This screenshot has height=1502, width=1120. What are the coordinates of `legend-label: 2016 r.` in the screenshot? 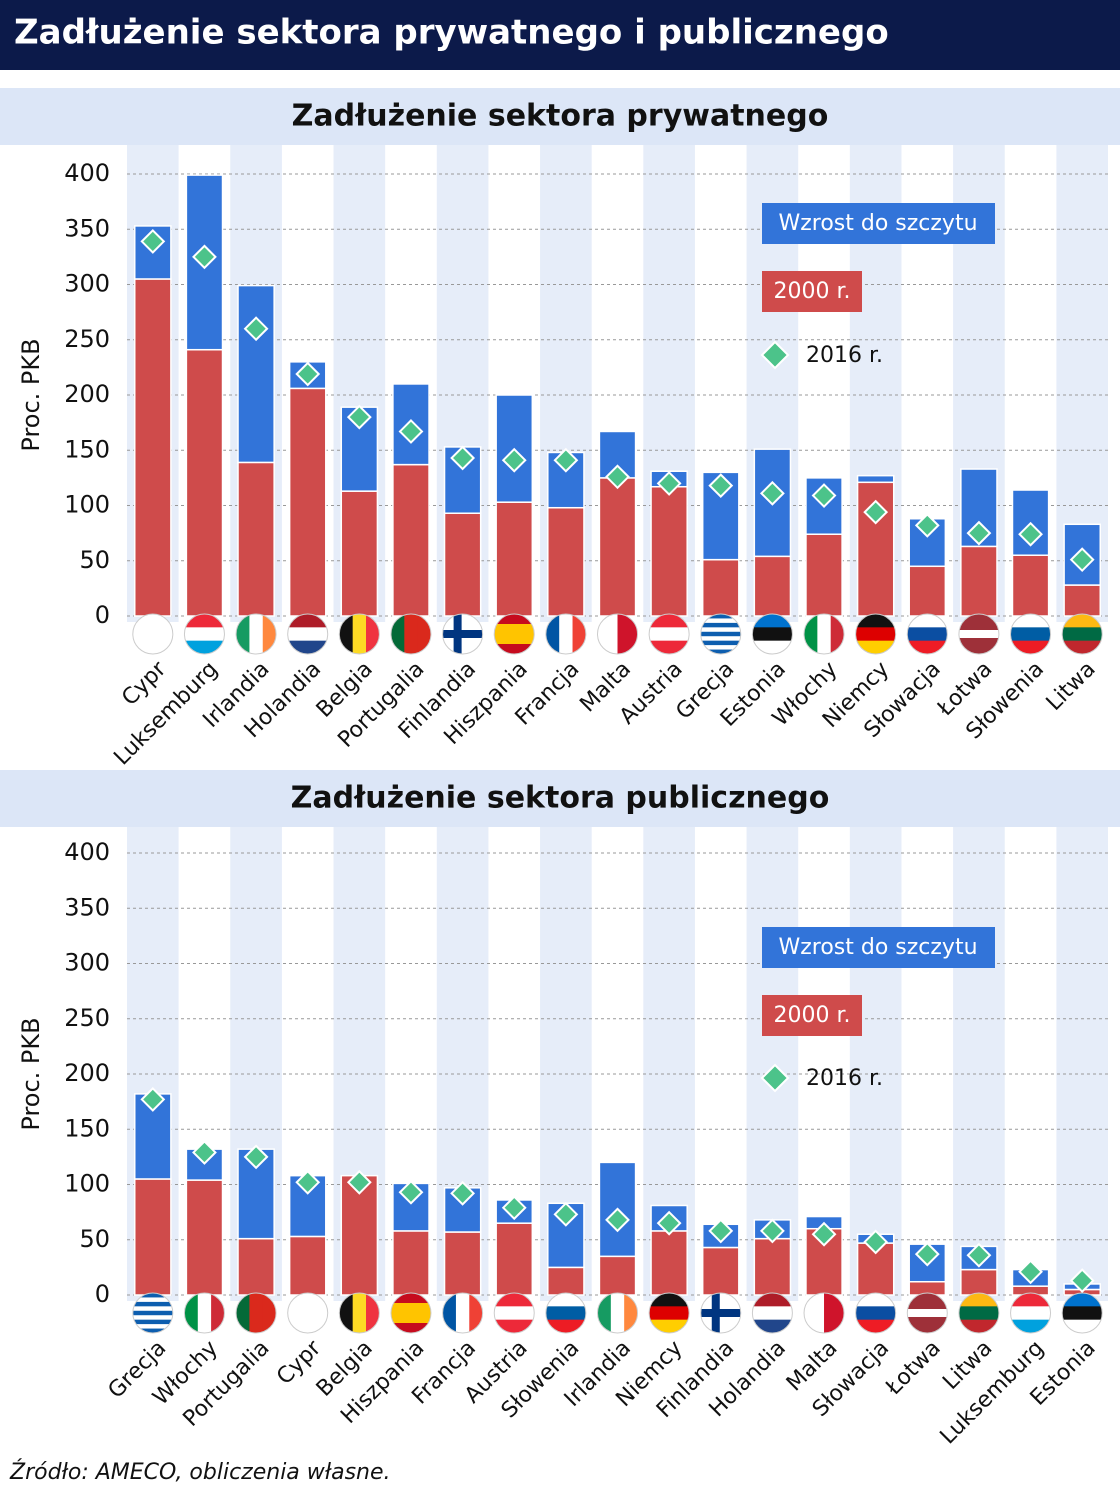 It's located at (844, 1078).